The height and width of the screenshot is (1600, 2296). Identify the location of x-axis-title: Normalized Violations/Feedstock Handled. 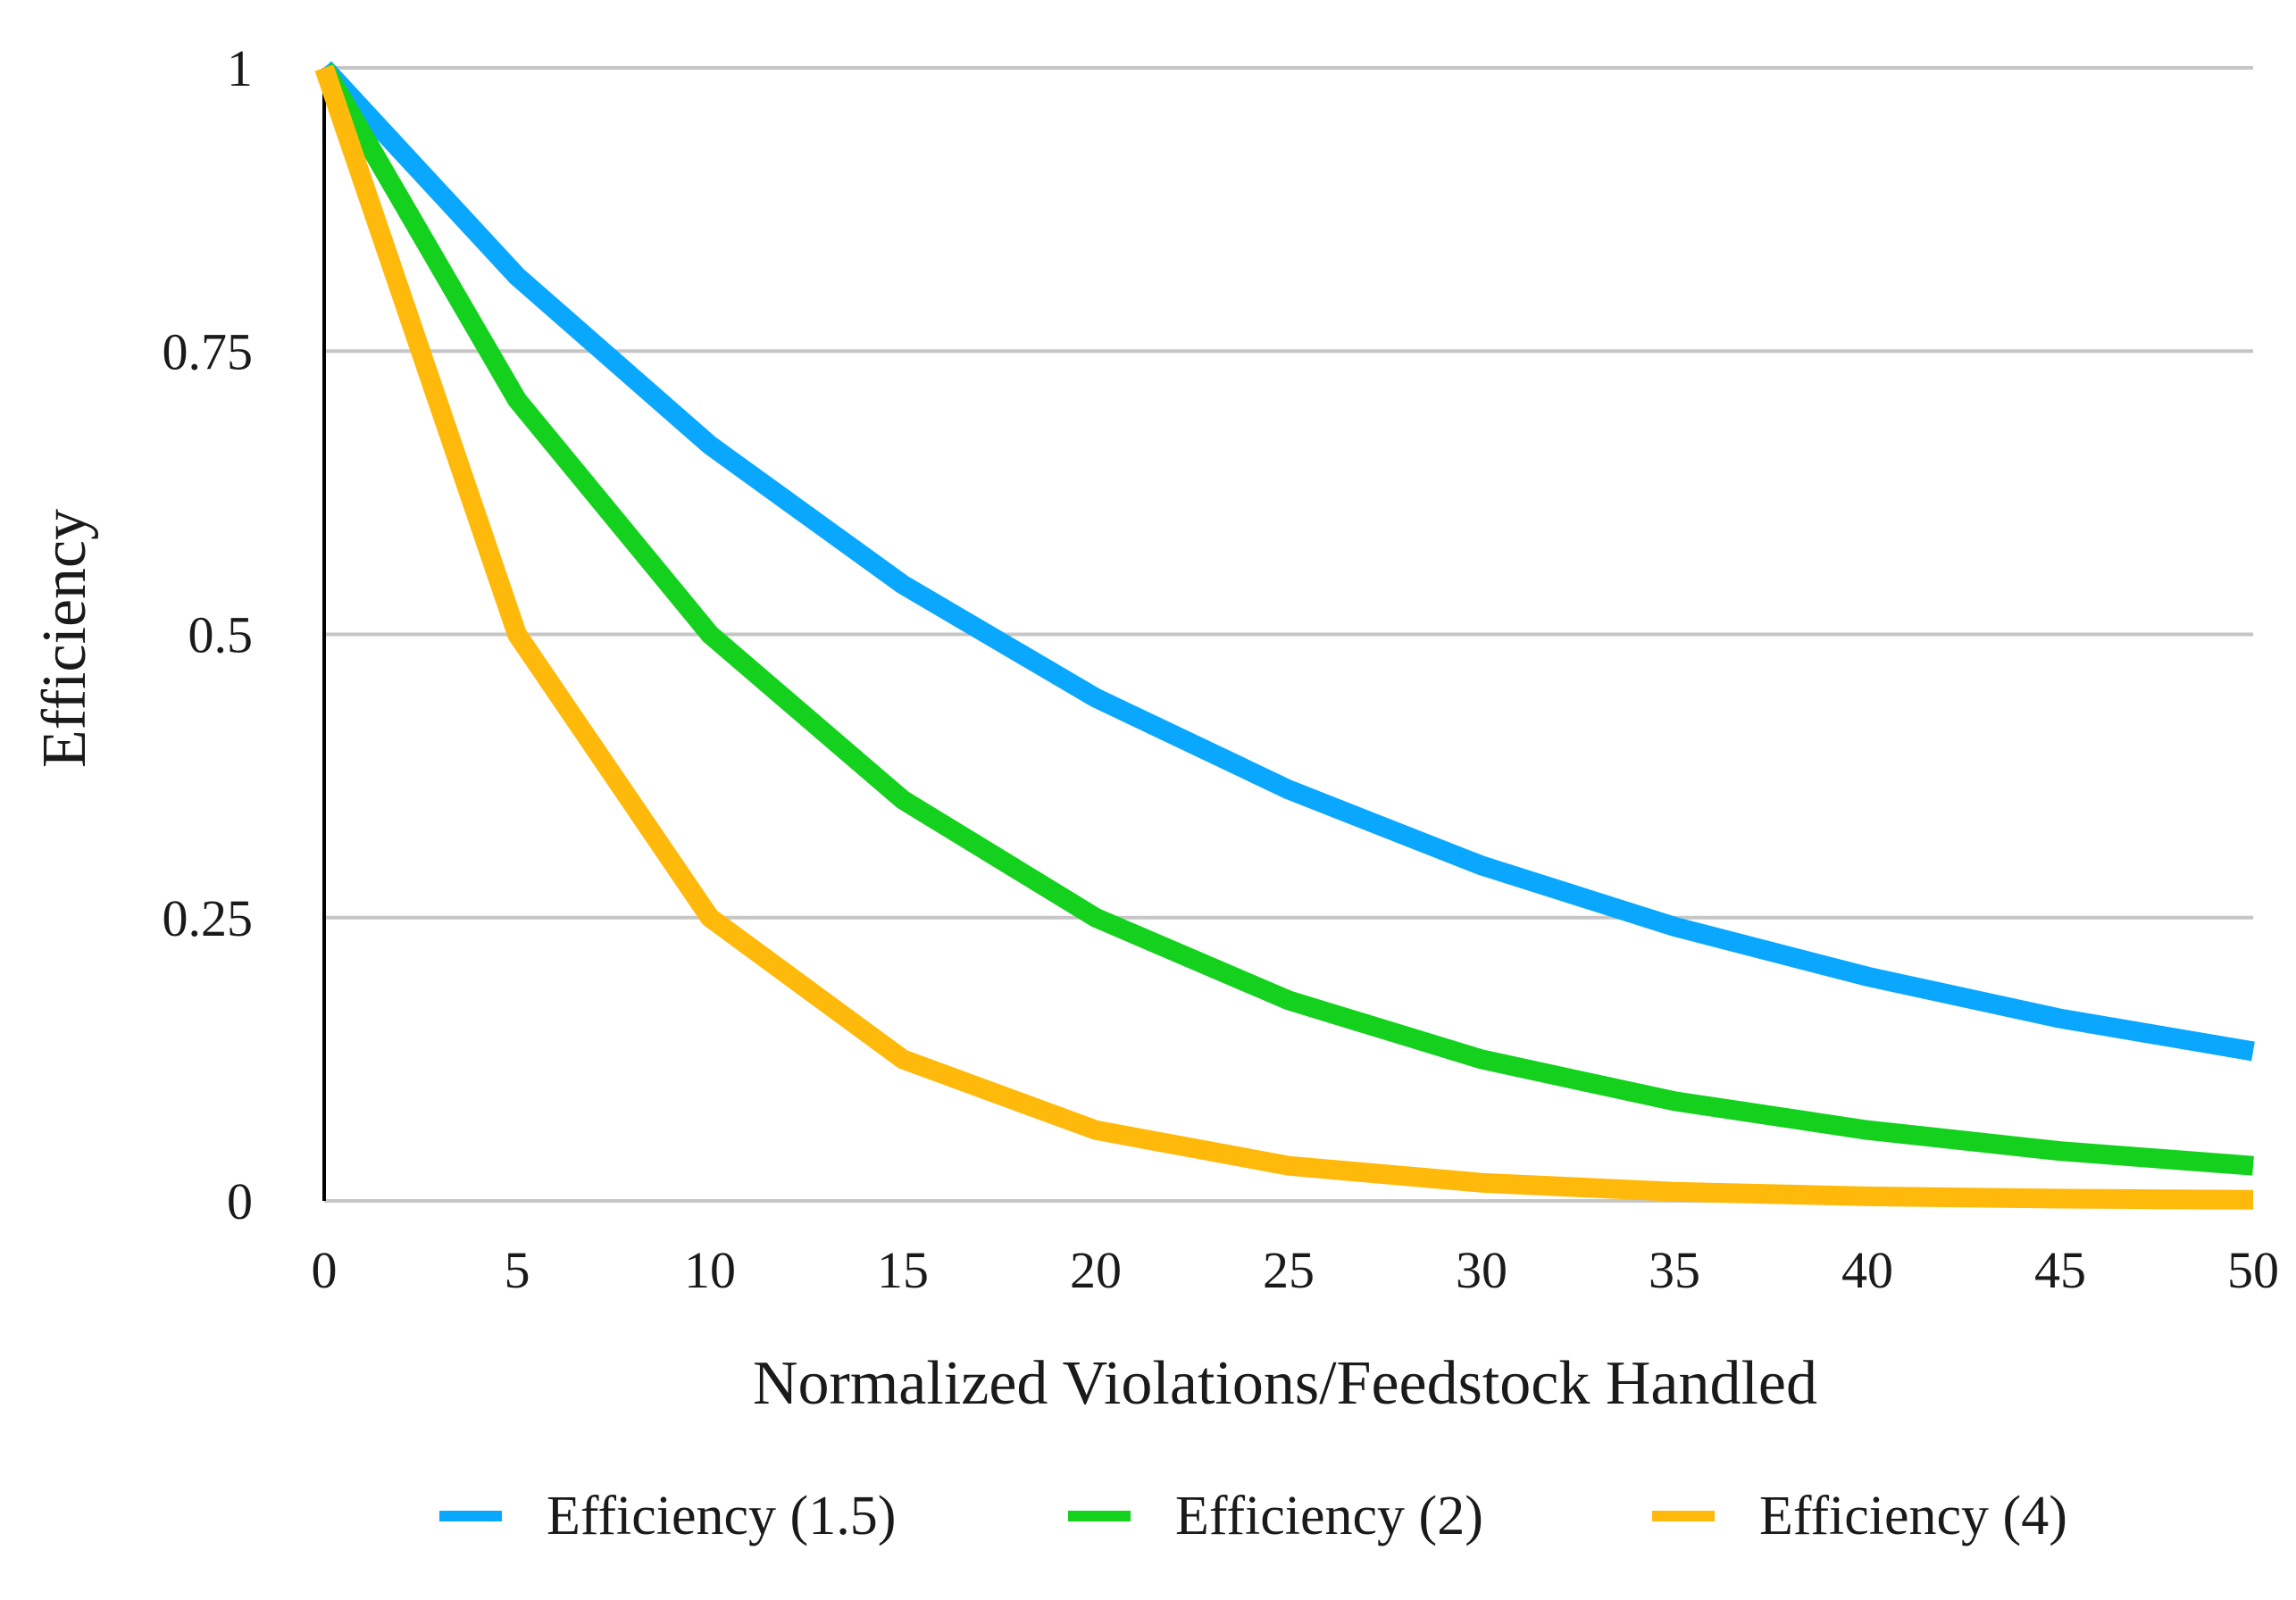
(1285, 1384).